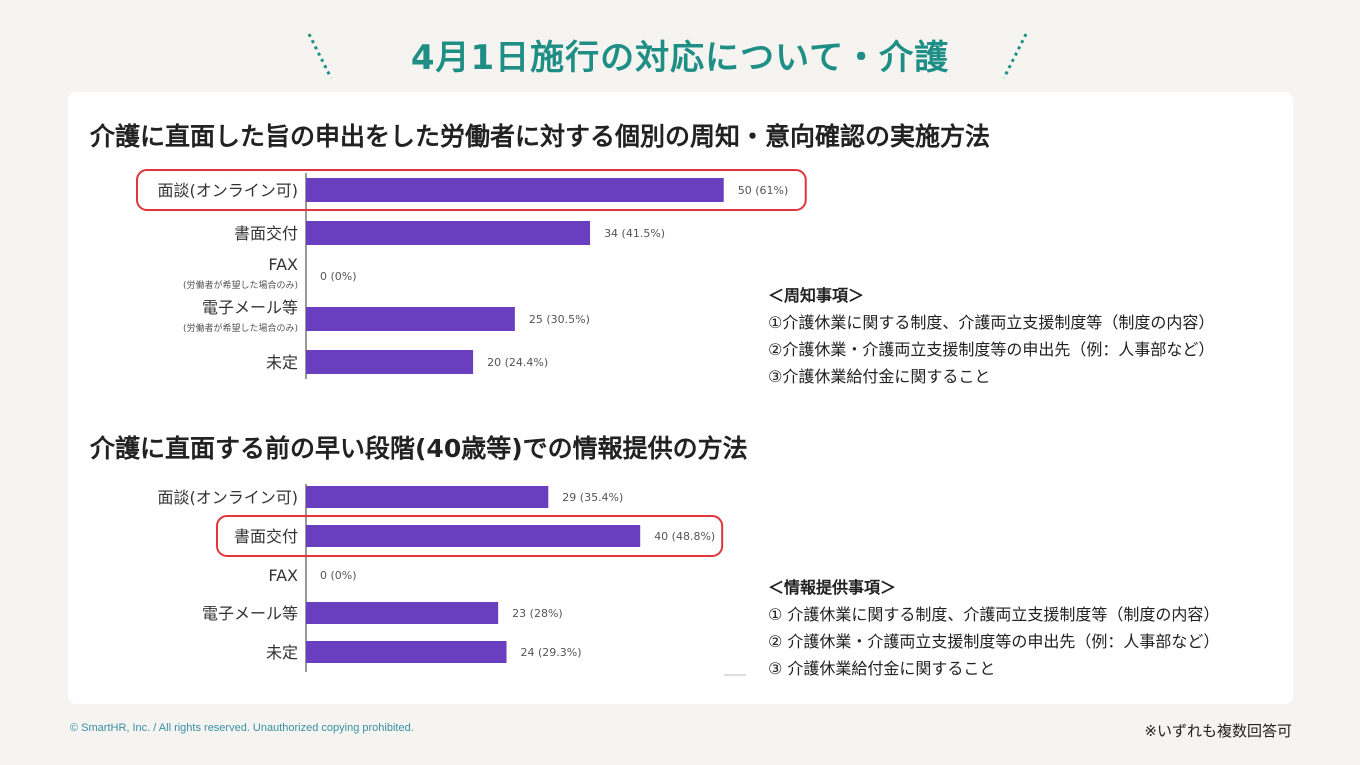 The image size is (1360, 765). Describe the element at coordinates (1218, 731) in the screenshot. I see `multiple-answer-footnote: ※いずれも複数回答可` at that location.